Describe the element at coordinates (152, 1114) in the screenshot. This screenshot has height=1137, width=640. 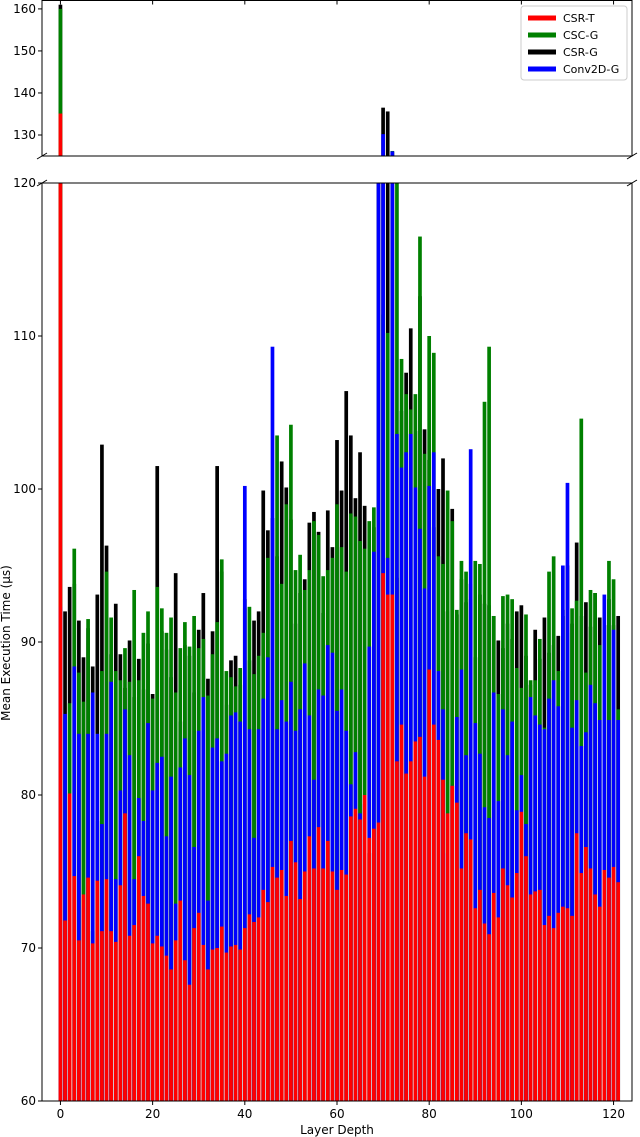
I see `x-tick-label: 20` at that location.